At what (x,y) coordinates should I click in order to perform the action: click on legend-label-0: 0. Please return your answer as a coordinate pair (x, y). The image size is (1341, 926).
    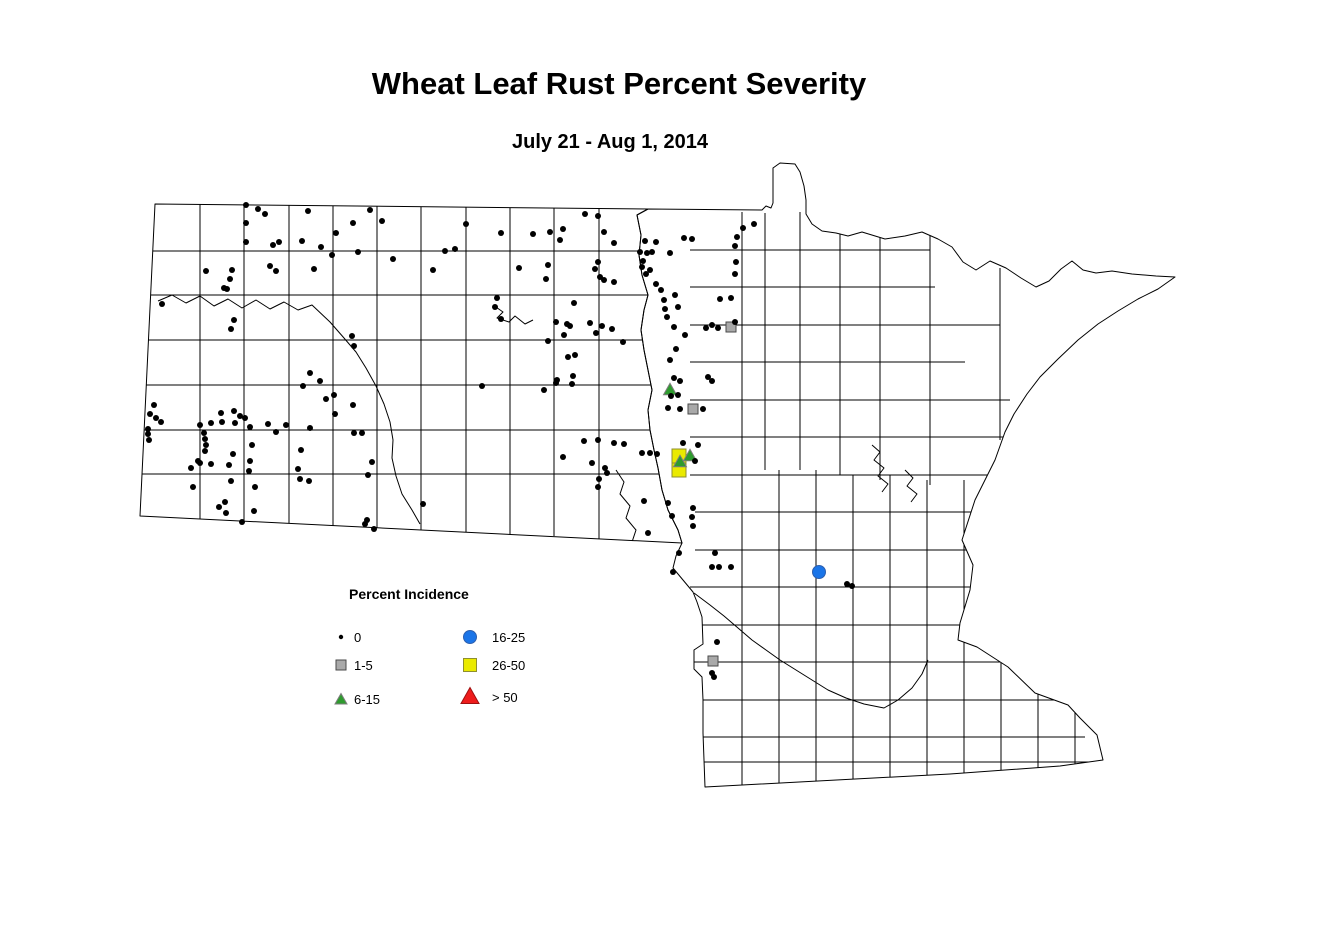
    Looking at the image, I should click on (358, 637).